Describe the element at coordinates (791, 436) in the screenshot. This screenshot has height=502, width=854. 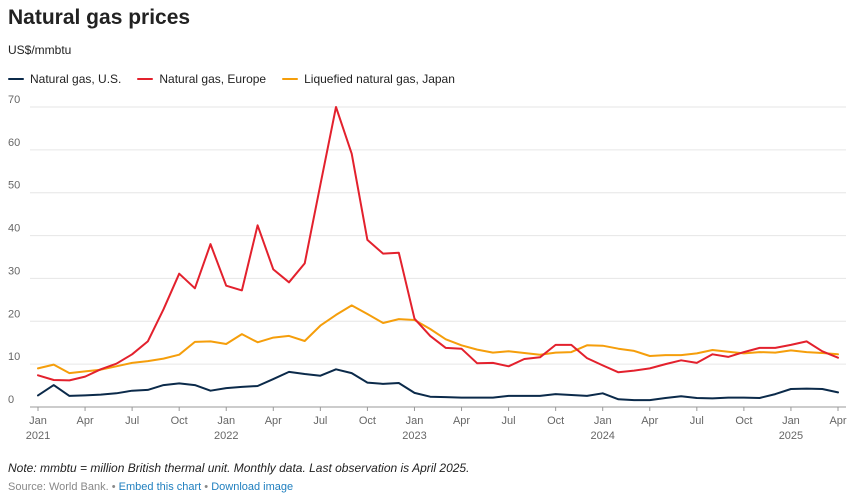
I see `x-tick-year-label: 2025` at that location.